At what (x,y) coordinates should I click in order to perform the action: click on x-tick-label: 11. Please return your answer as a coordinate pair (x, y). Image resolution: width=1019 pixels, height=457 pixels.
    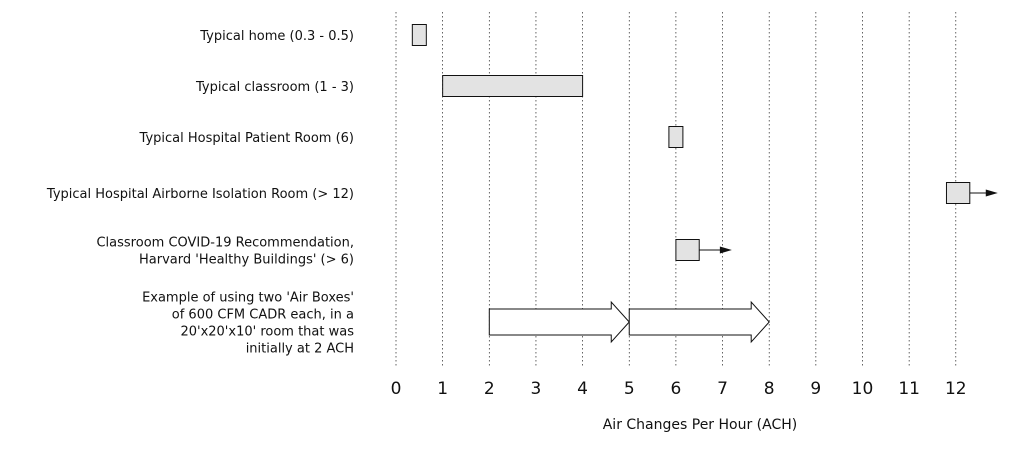
    Looking at the image, I should click on (909, 389).